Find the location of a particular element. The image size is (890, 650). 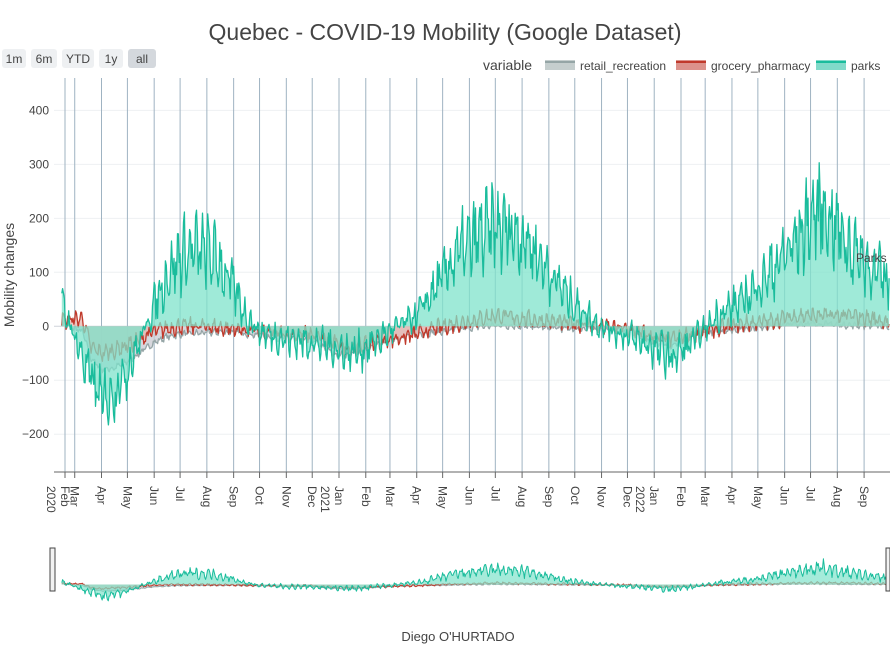

author-credit: Diego O'HURTADO is located at coordinates (457, 636).